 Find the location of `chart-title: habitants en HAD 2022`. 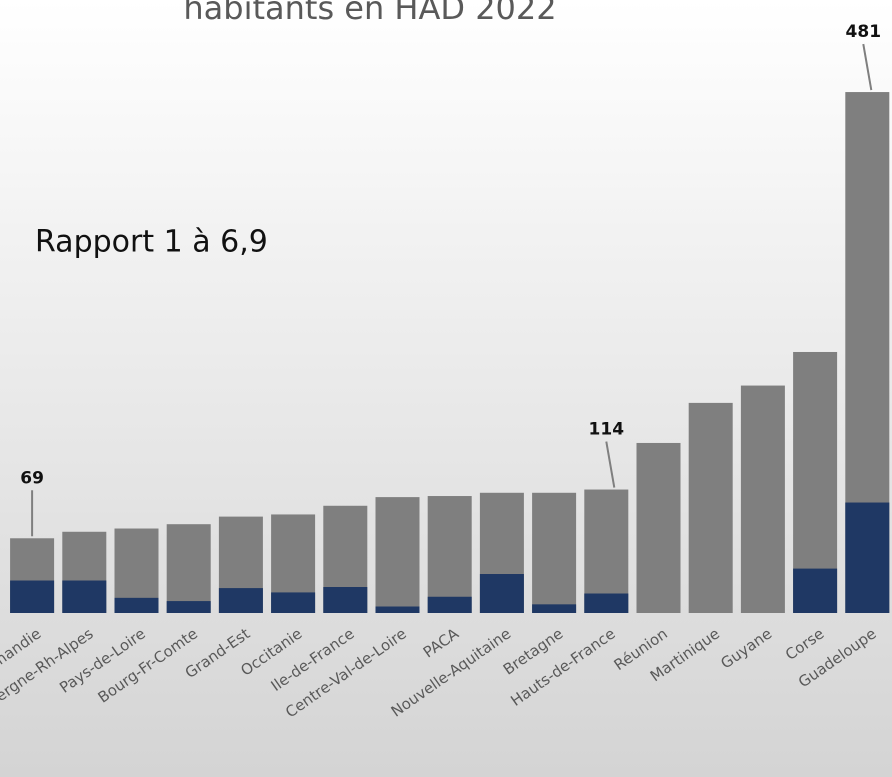

chart-title: habitants en HAD 2022 is located at coordinates (369, 13).